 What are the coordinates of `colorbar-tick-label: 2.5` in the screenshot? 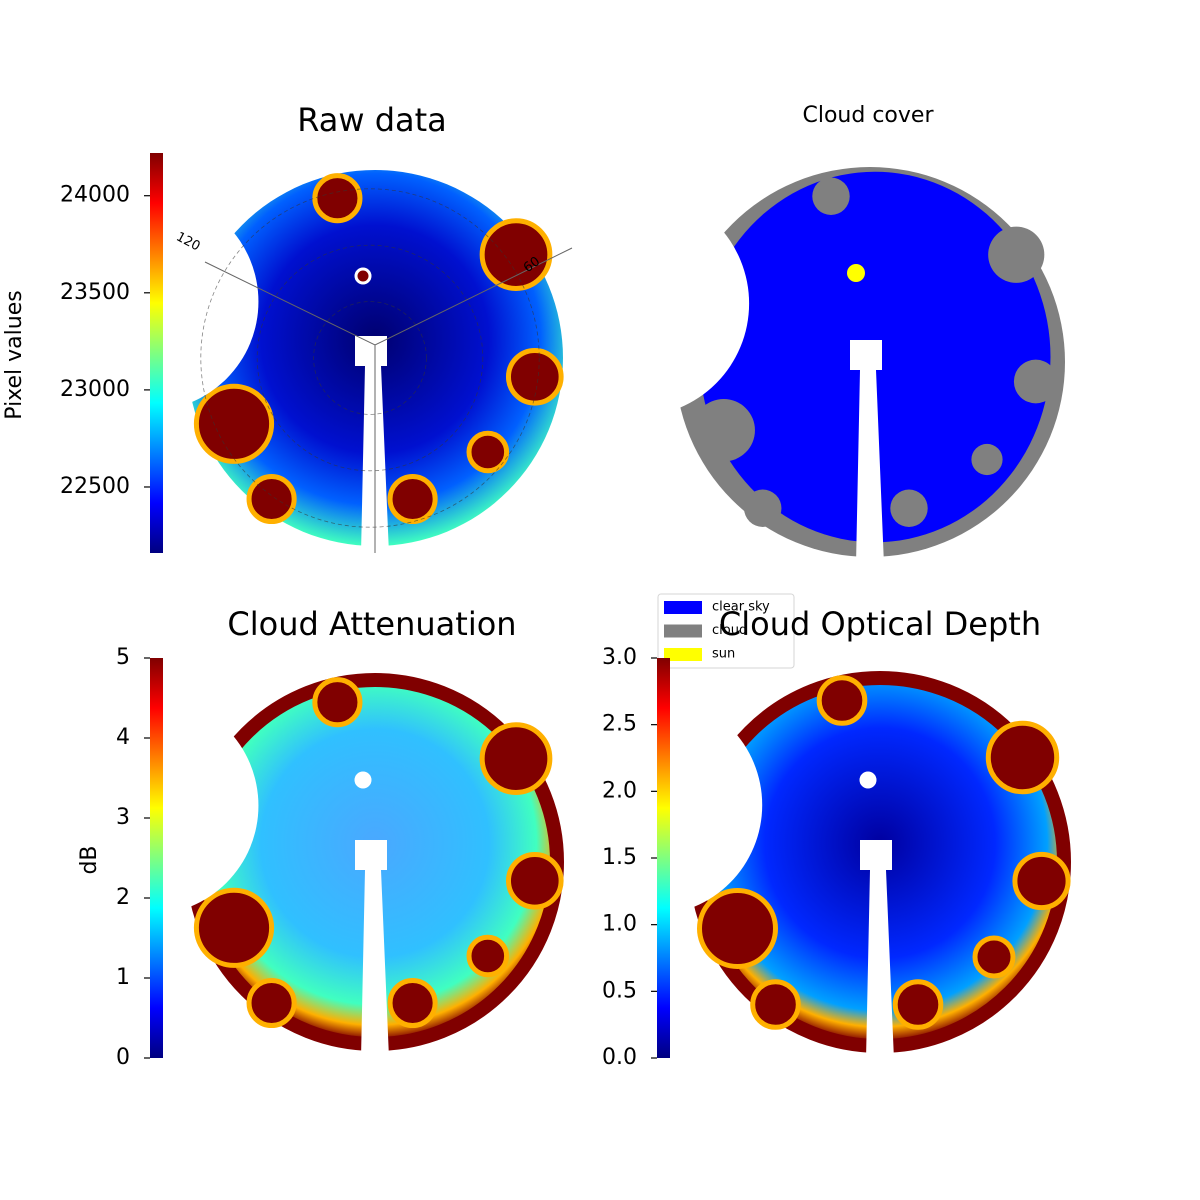 It's located at (619, 724).